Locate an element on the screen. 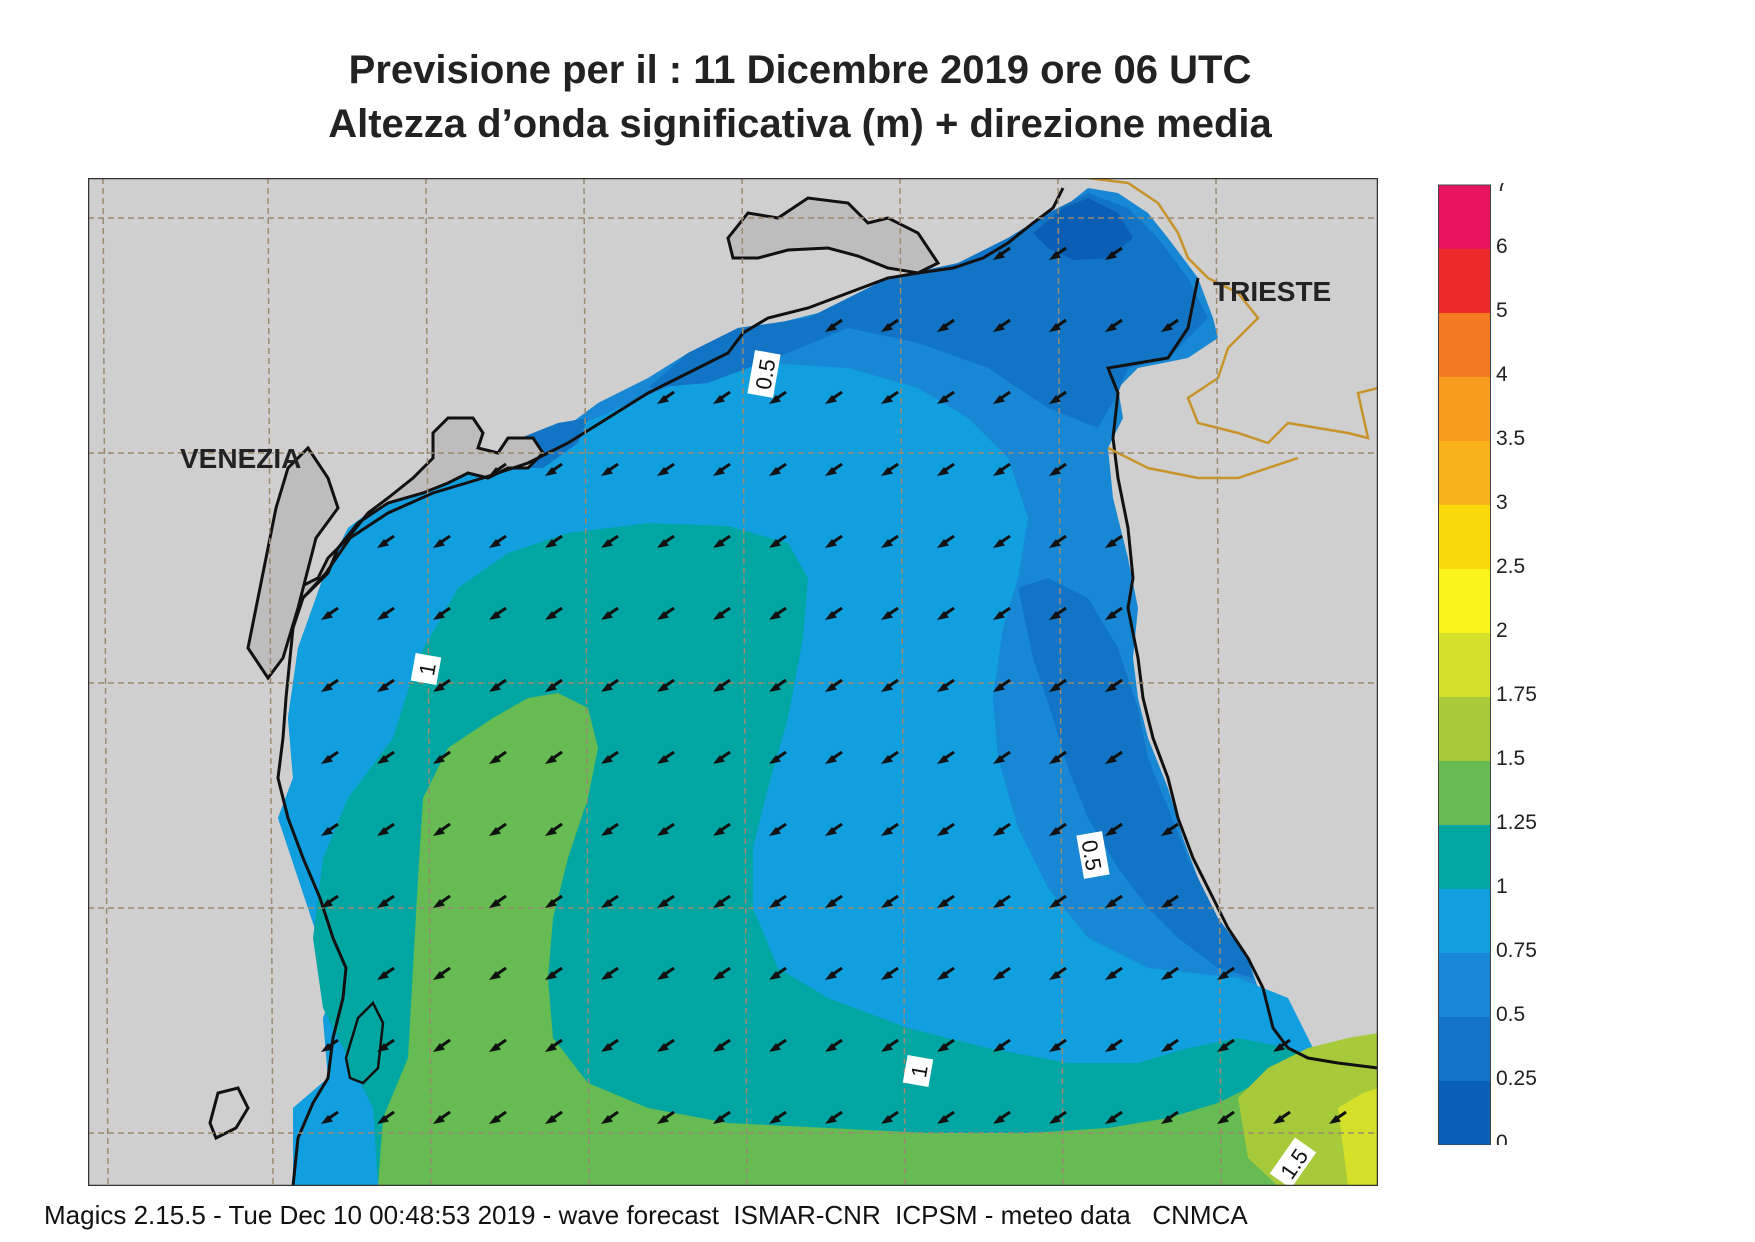  sw-island is located at coordinates (229, 1113).